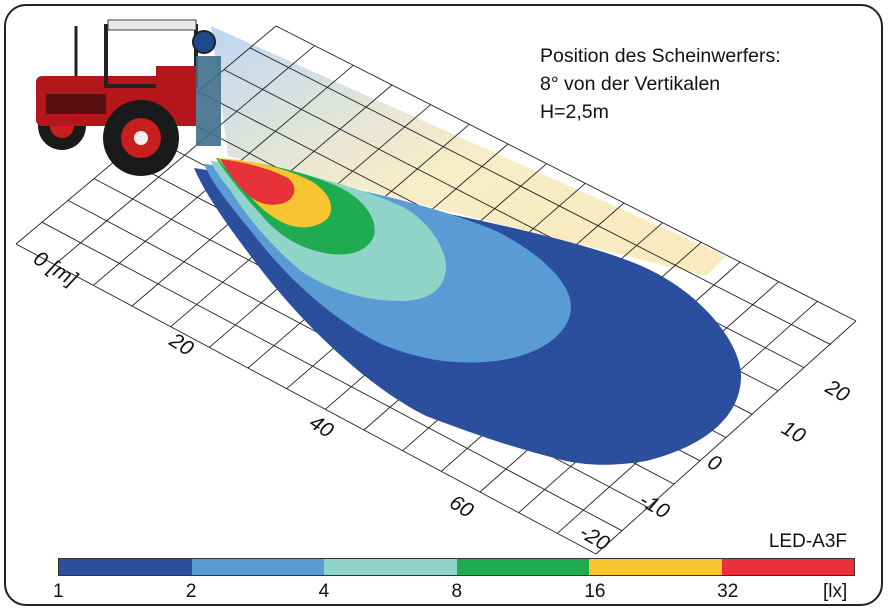 The height and width of the screenshot is (612, 889). Describe the element at coordinates (321, 427) in the screenshot. I see `x-tick-label: 40` at that location.